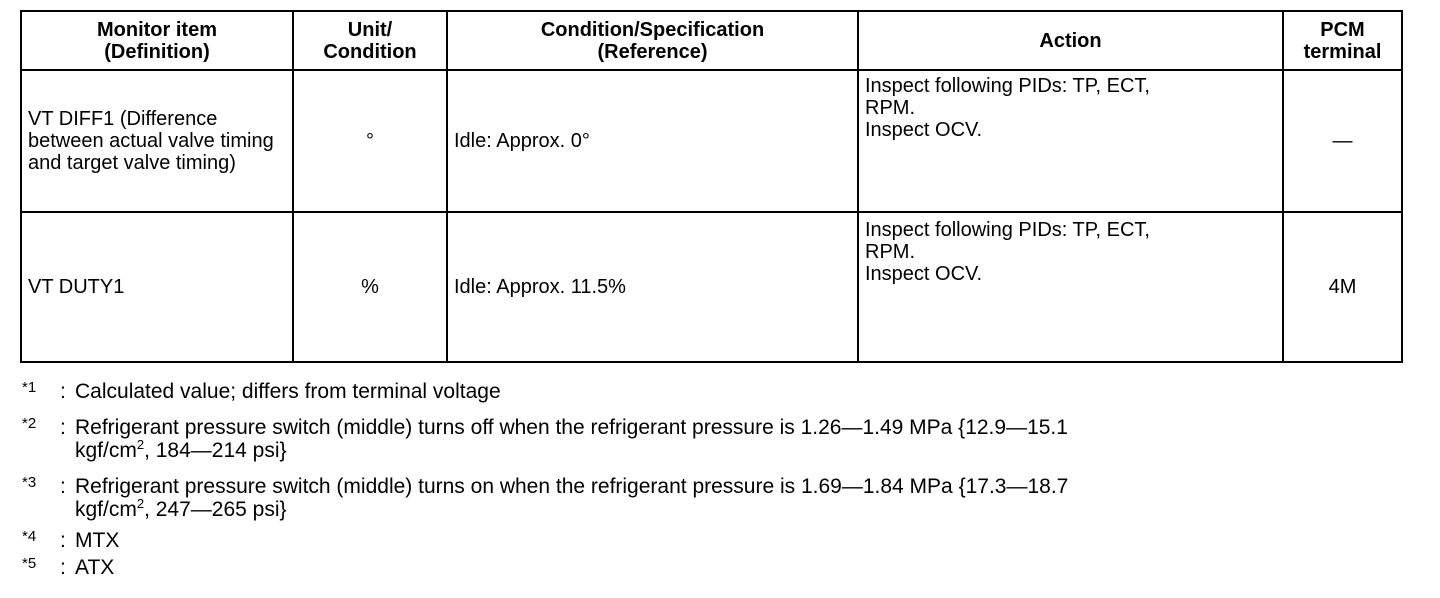  Describe the element at coordinates (1342, 141) in the screenshot. I see `cell-terminal: —` at that location.